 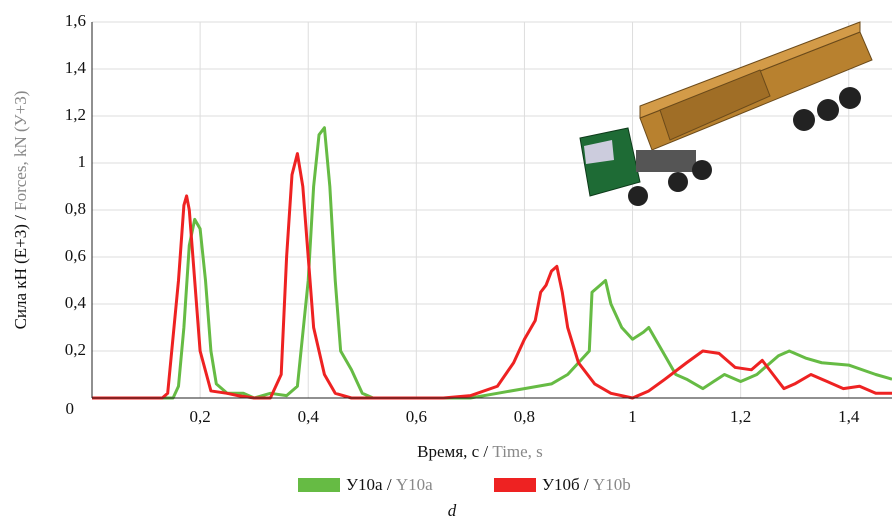 What do you see at coordinates (20, 272) in the screenshot?
I see `y-label-ru: Сила кН (Е+3) /` at bounding box center [20, 272].